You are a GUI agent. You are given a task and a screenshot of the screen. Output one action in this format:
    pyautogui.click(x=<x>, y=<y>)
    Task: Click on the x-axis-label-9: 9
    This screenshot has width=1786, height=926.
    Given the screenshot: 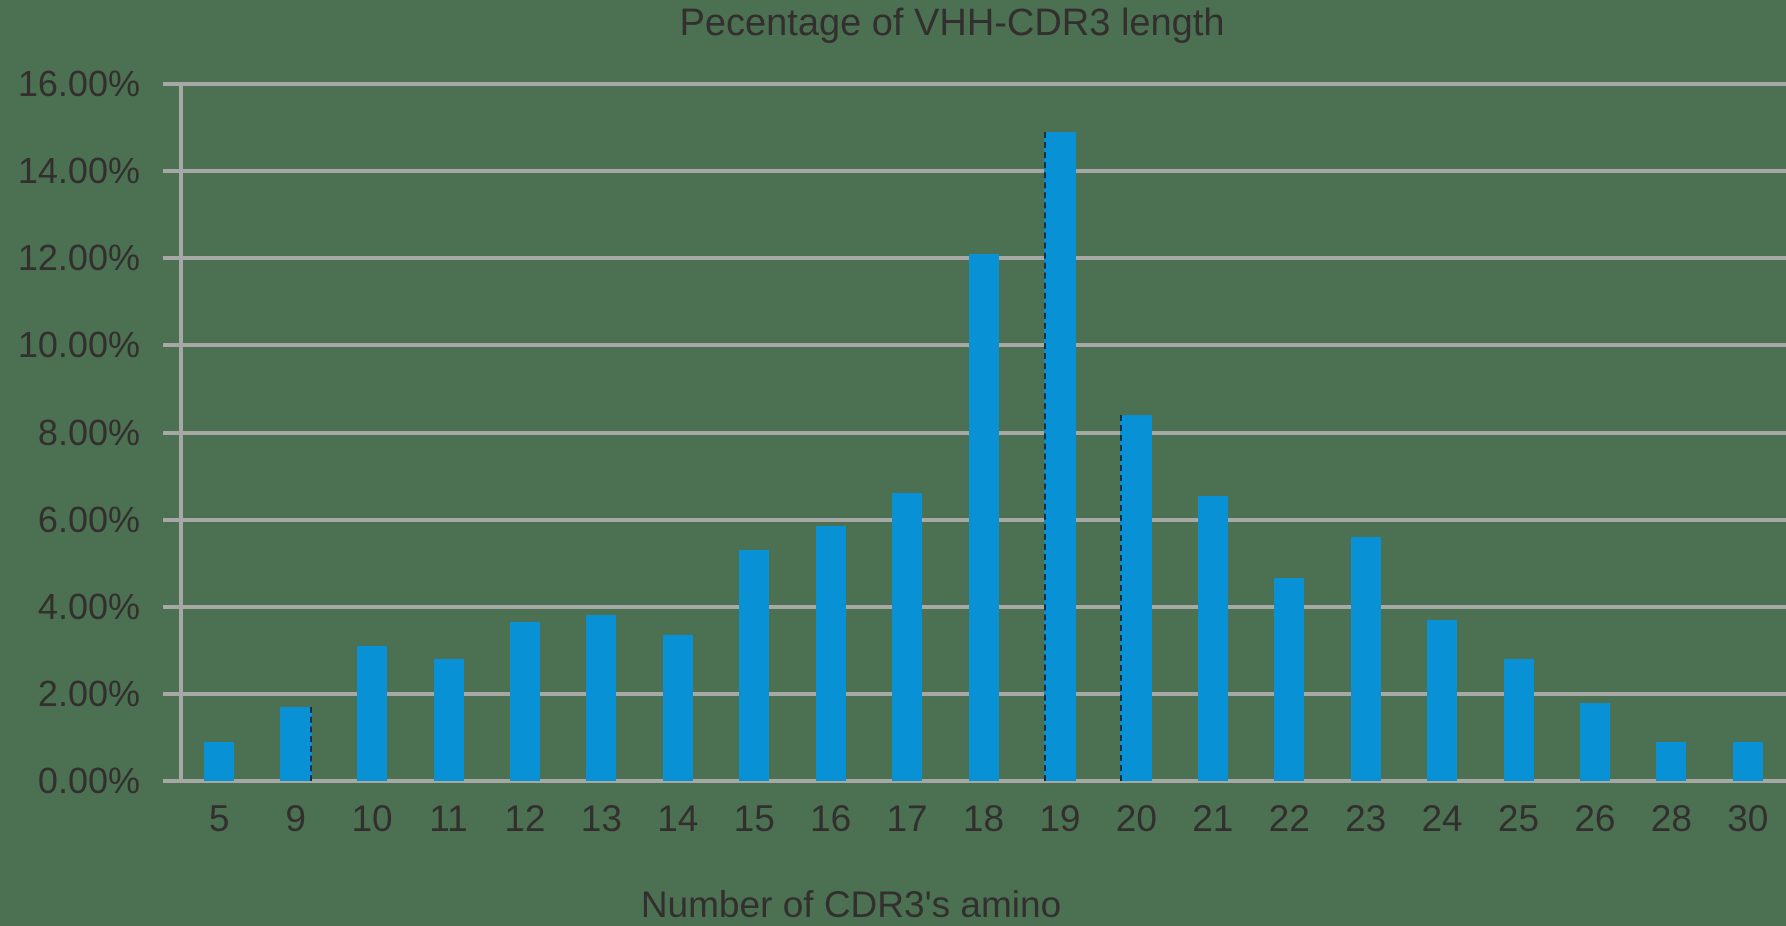 What is the action you would take?
    pyautogui.click(x=295, y=818)
    